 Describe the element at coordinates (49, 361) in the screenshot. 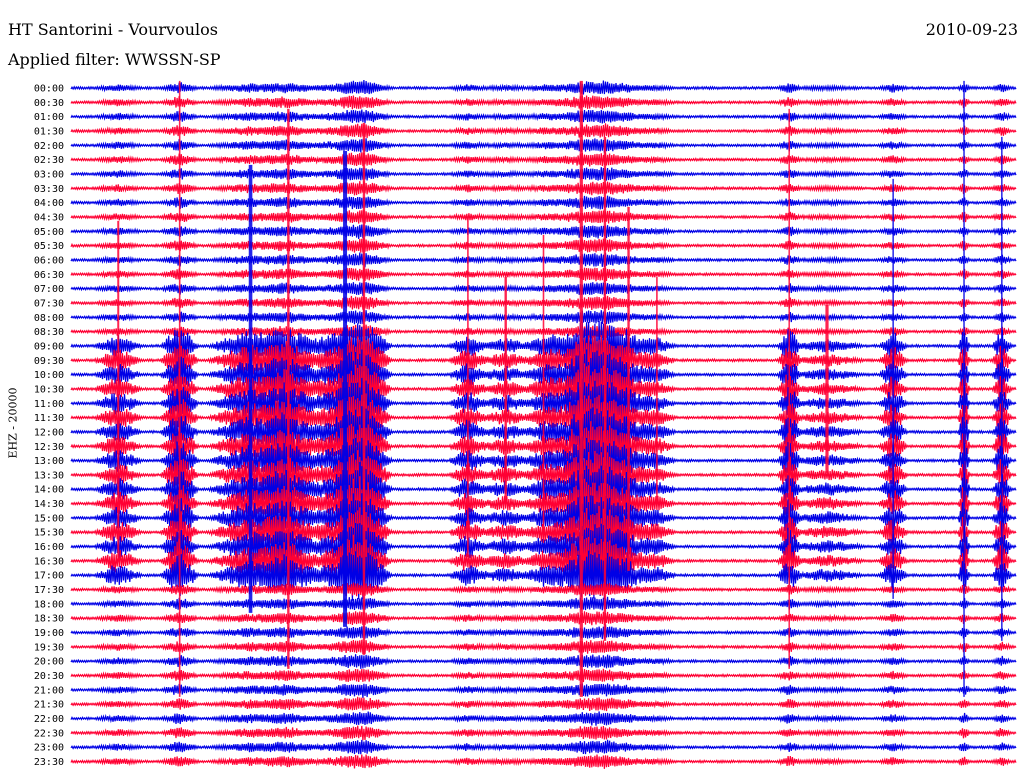

I see `time-tick-label: 09:30` at that location.